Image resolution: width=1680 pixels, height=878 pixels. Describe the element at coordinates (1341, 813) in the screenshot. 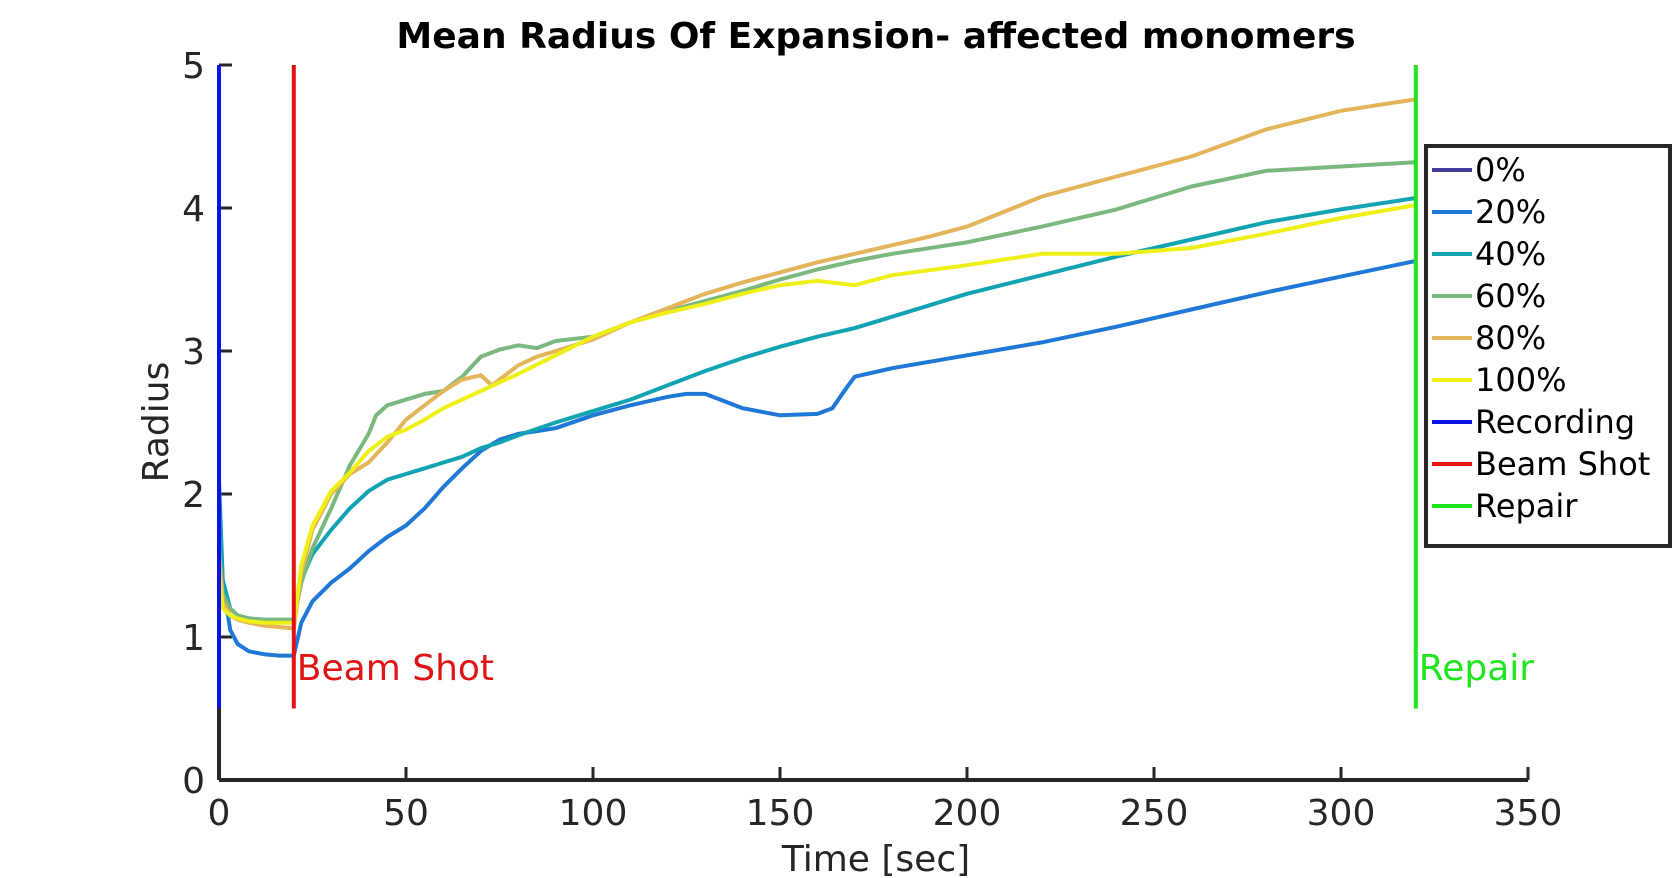

I see `x-tick-label: 300` at that location.